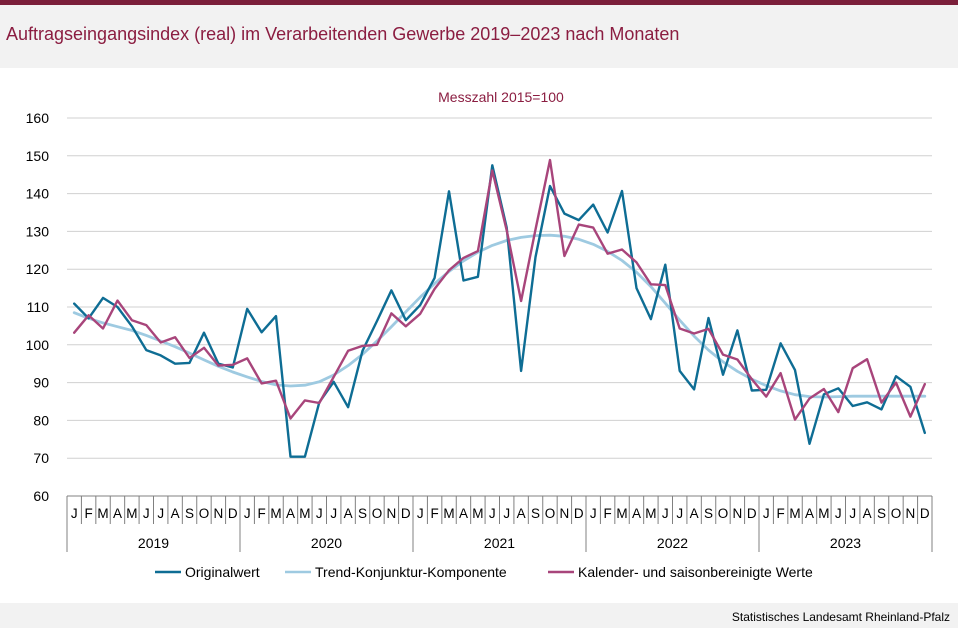 This screenshot has width=958, height=628. What do you see at coordinates (38, 156) in the screenshot?
I see `y-tick-label: 150` at bounding box center [38, 156].